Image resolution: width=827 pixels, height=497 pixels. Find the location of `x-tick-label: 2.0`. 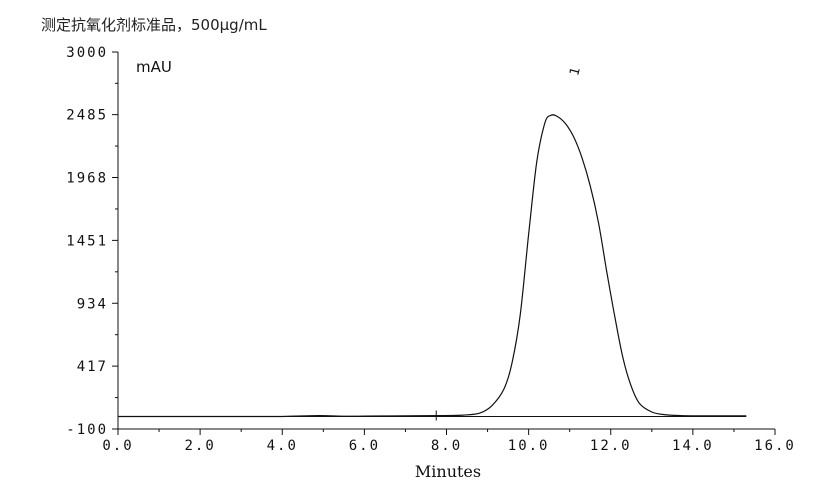

x-tick-label: 2.0 is located at coordinates (199, 446).